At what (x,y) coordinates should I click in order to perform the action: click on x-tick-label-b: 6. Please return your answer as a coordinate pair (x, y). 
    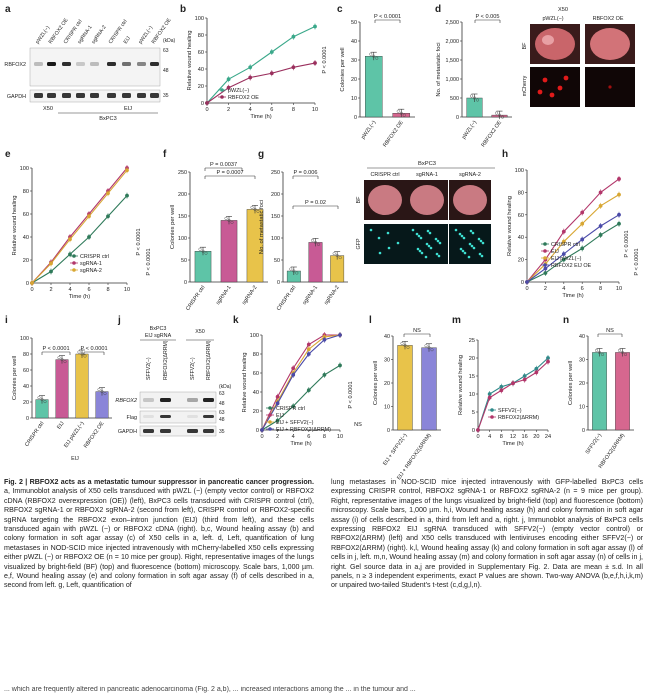
    Looking at the image, I should click on (271, 110).